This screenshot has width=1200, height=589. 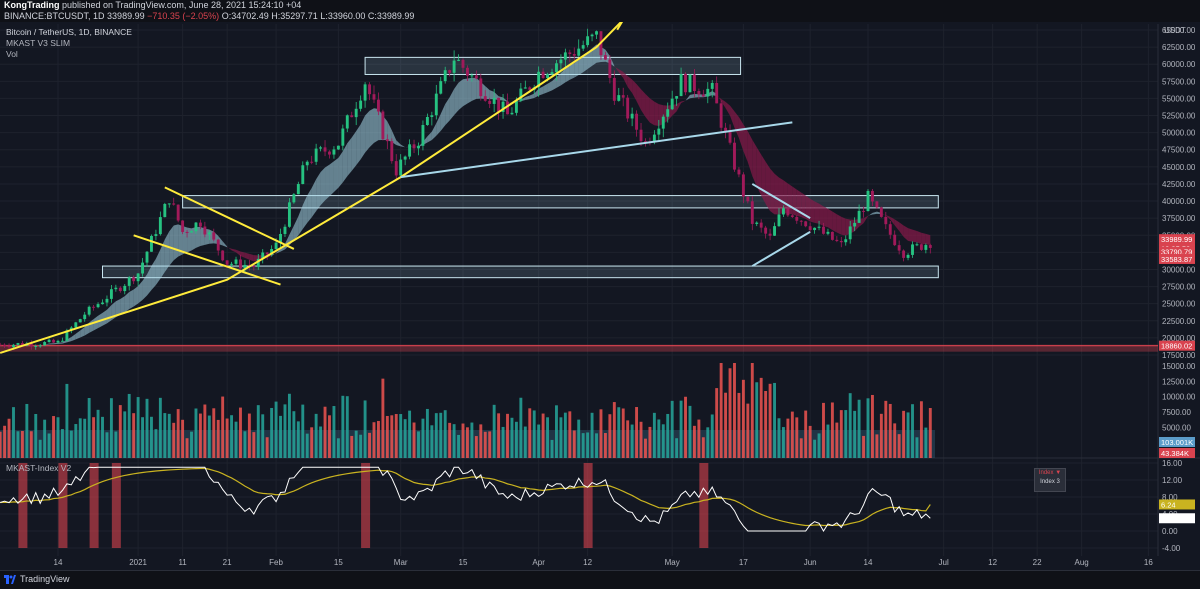 I want to click on publisher-name: KongTrading, so click(x=32, y=5).